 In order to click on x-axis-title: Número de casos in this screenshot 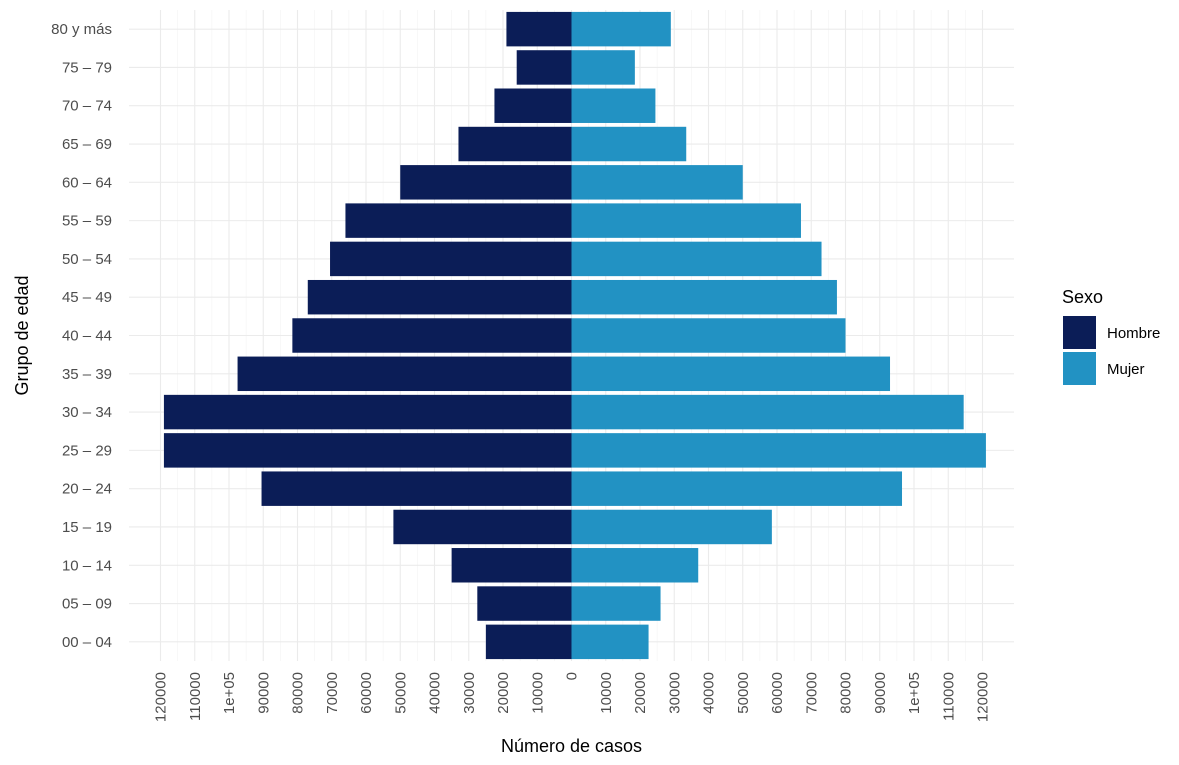, I will do `click(571, 746)`.